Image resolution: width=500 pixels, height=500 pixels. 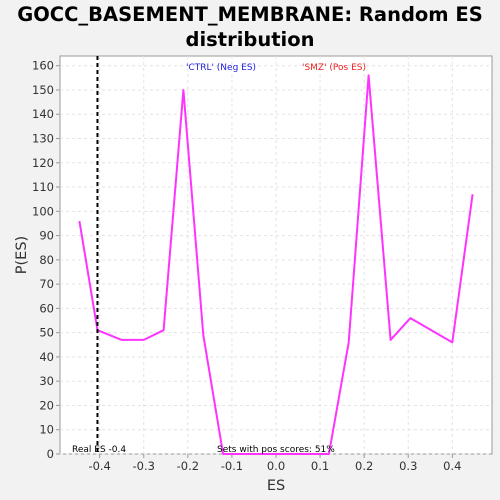 I want to click on x-axis-label: ES, so click(x=276, y=486).